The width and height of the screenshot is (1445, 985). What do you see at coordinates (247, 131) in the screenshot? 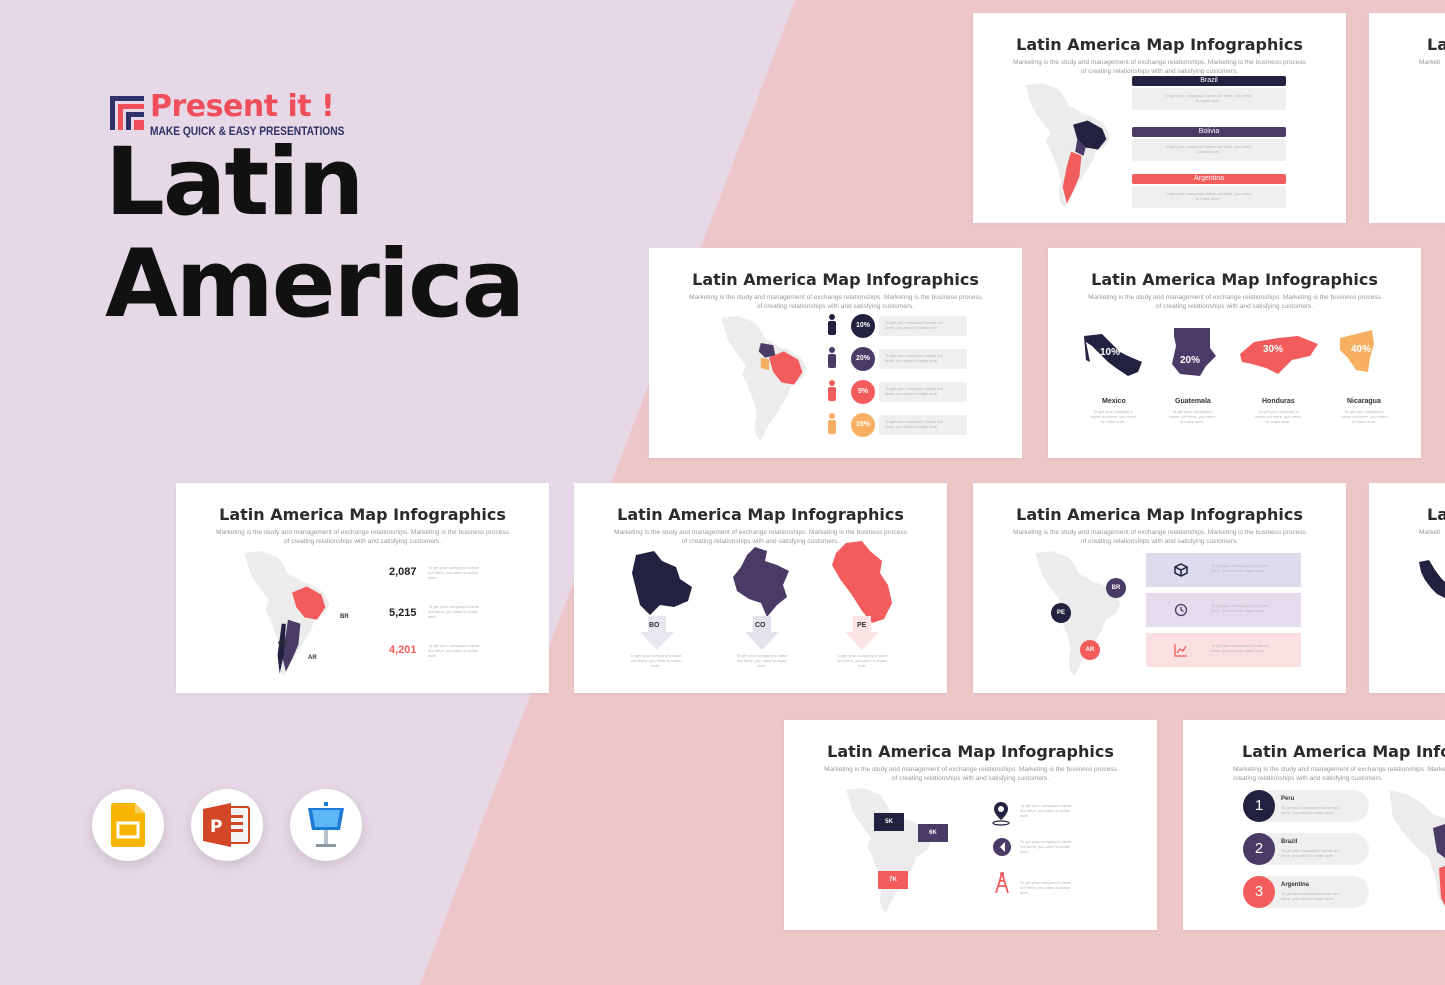
I see `brand-tagline: MAKE QUICK & EASY PRESENTATIONS` at bounding box center [247, 131].